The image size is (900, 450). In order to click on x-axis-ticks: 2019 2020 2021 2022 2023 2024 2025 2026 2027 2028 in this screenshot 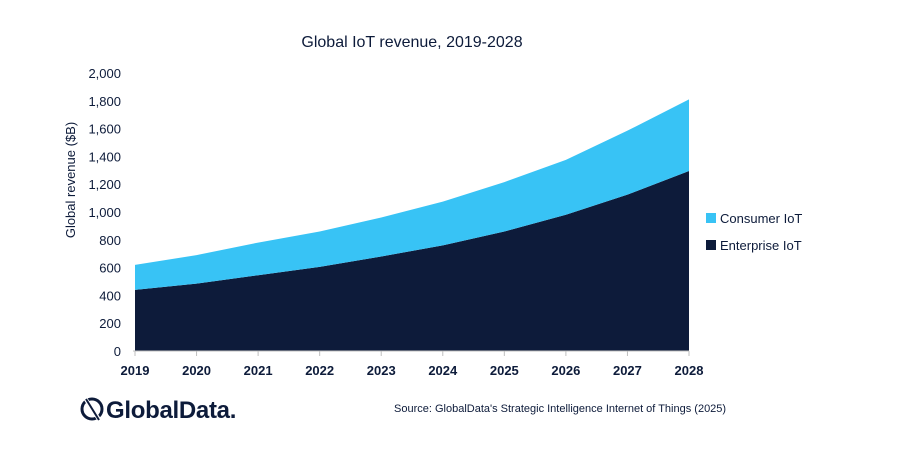, I will do `click(412, 364)`.